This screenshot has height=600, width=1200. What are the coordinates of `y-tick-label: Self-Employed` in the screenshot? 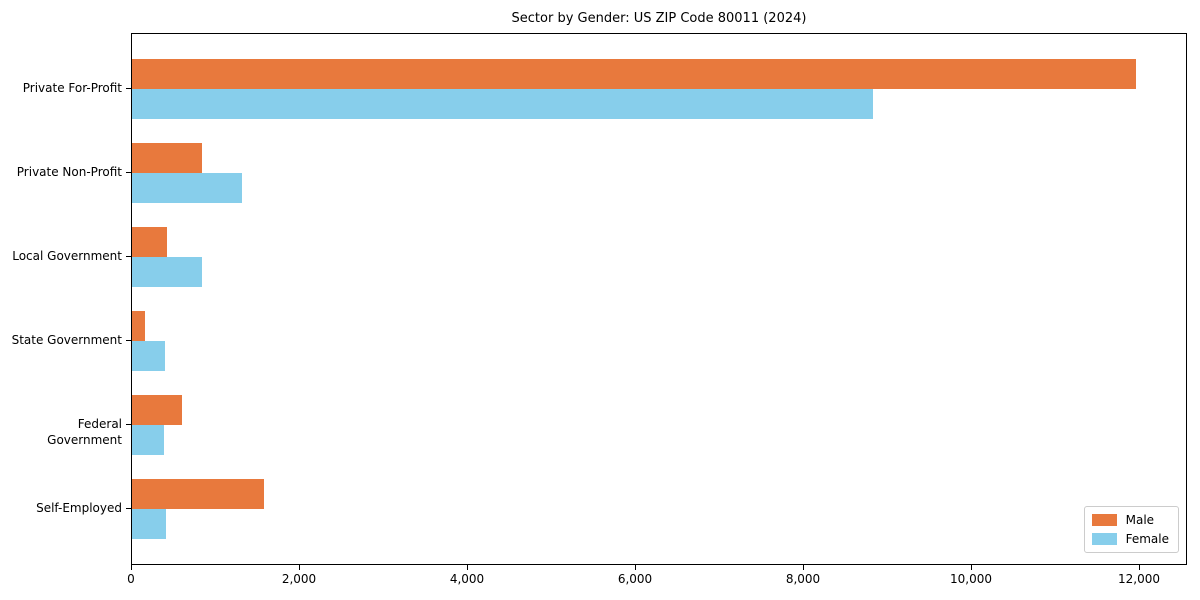 It's located at (79, 508).